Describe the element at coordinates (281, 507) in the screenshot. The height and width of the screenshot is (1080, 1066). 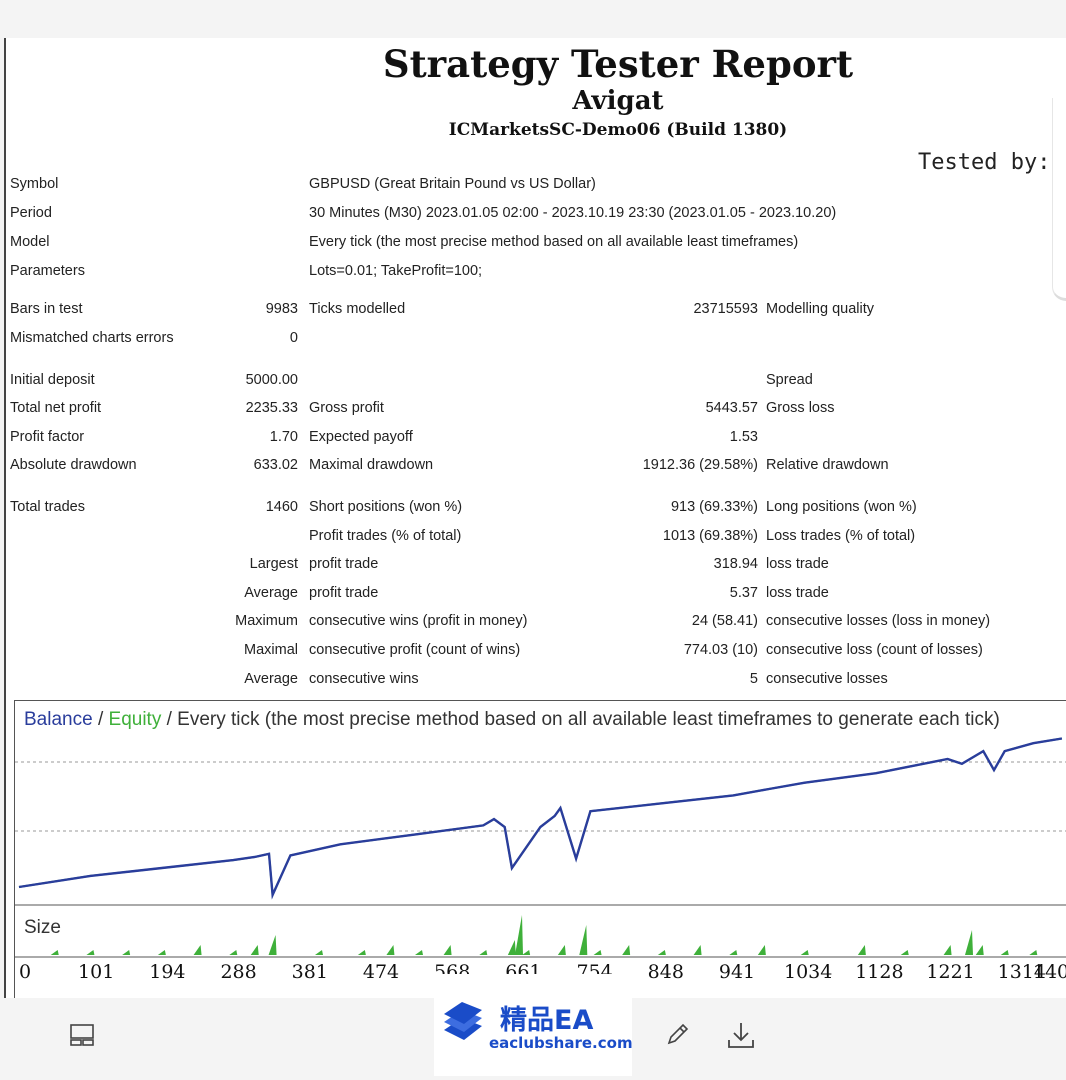
I see `total-trades-value: 1460` at that location.